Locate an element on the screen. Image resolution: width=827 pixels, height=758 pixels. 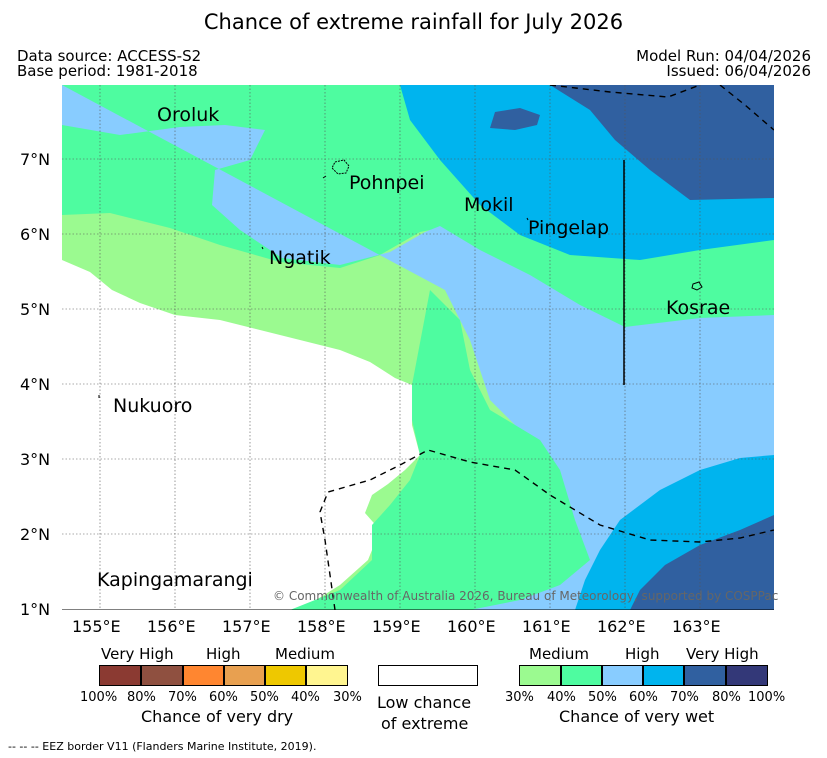
place-label: Pohnpei is located at coordinates (387, 183).